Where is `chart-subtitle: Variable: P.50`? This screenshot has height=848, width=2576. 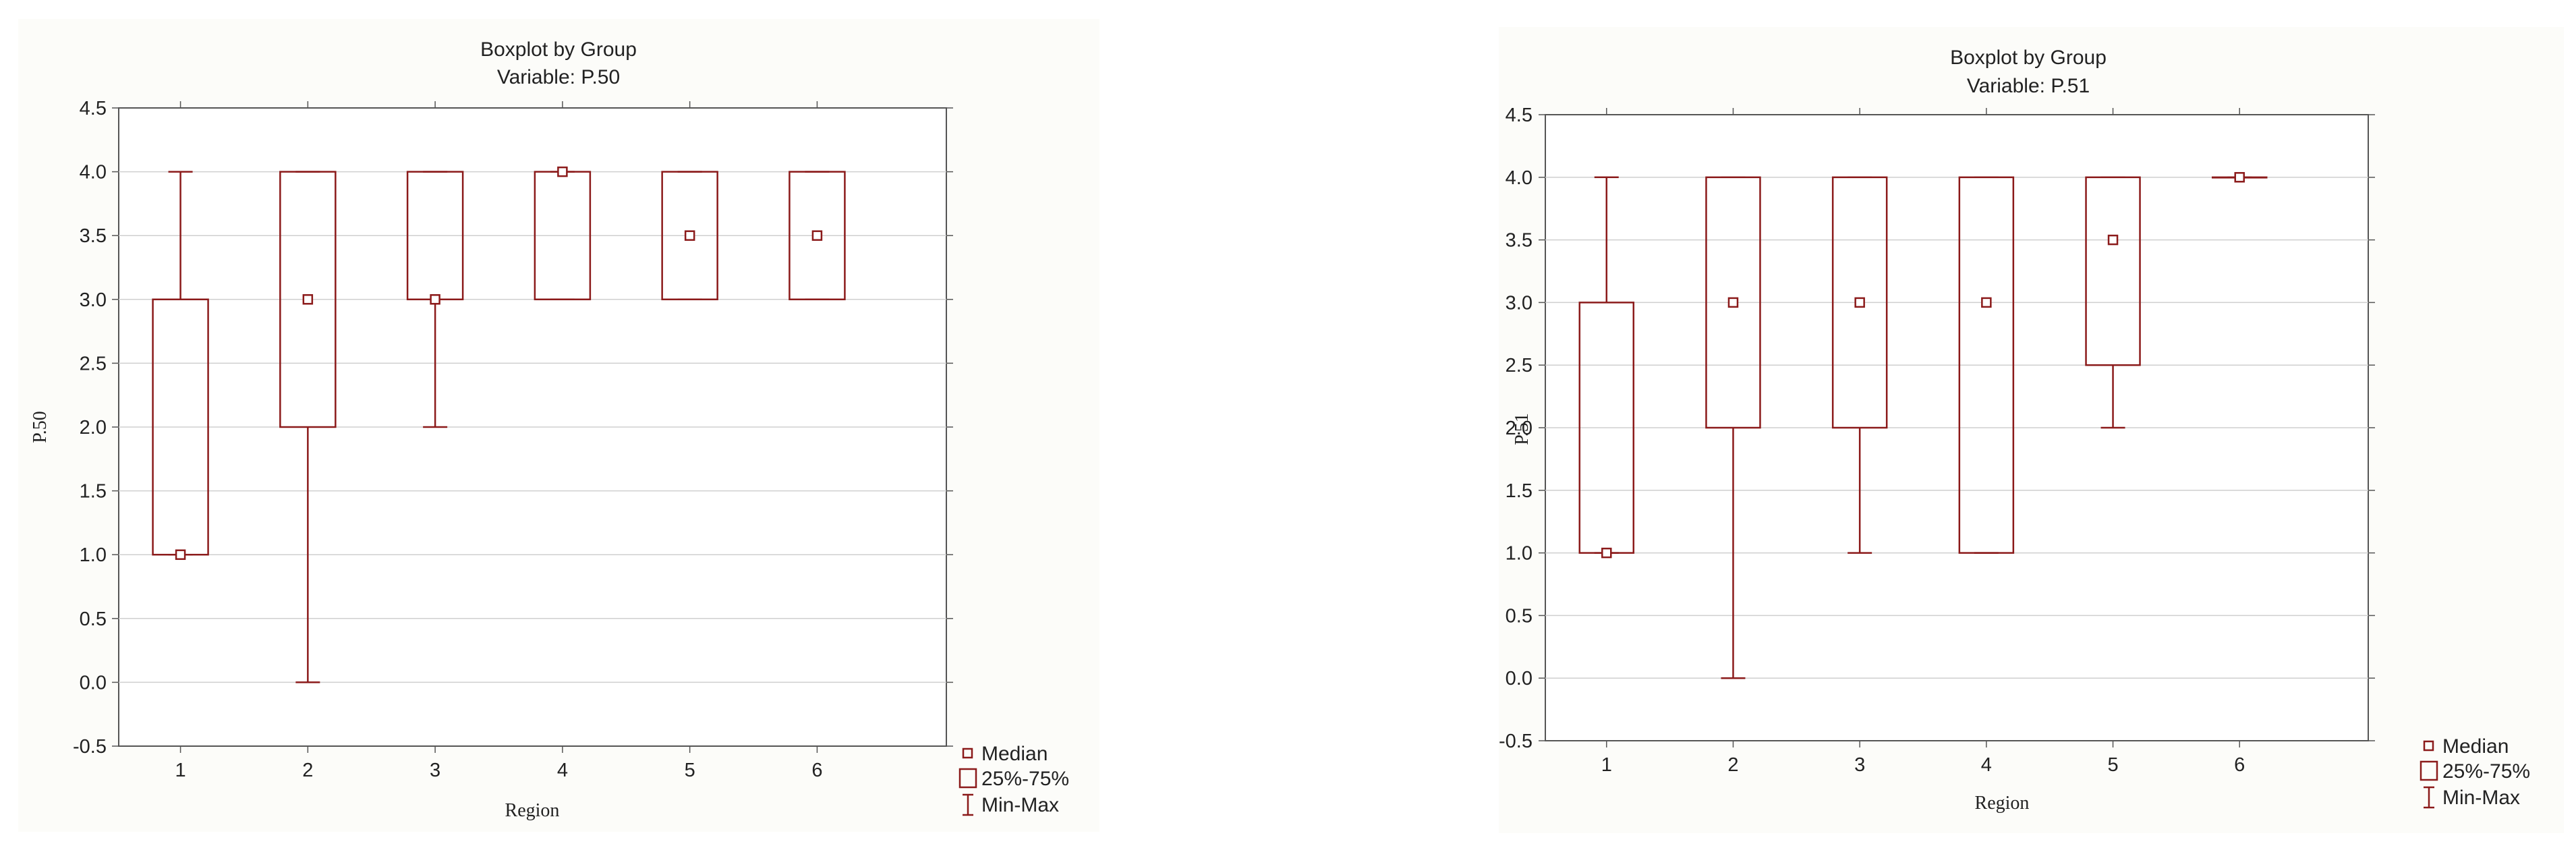 chart-subtitle: Variable: P.50 is located at coordinates (558, 77).